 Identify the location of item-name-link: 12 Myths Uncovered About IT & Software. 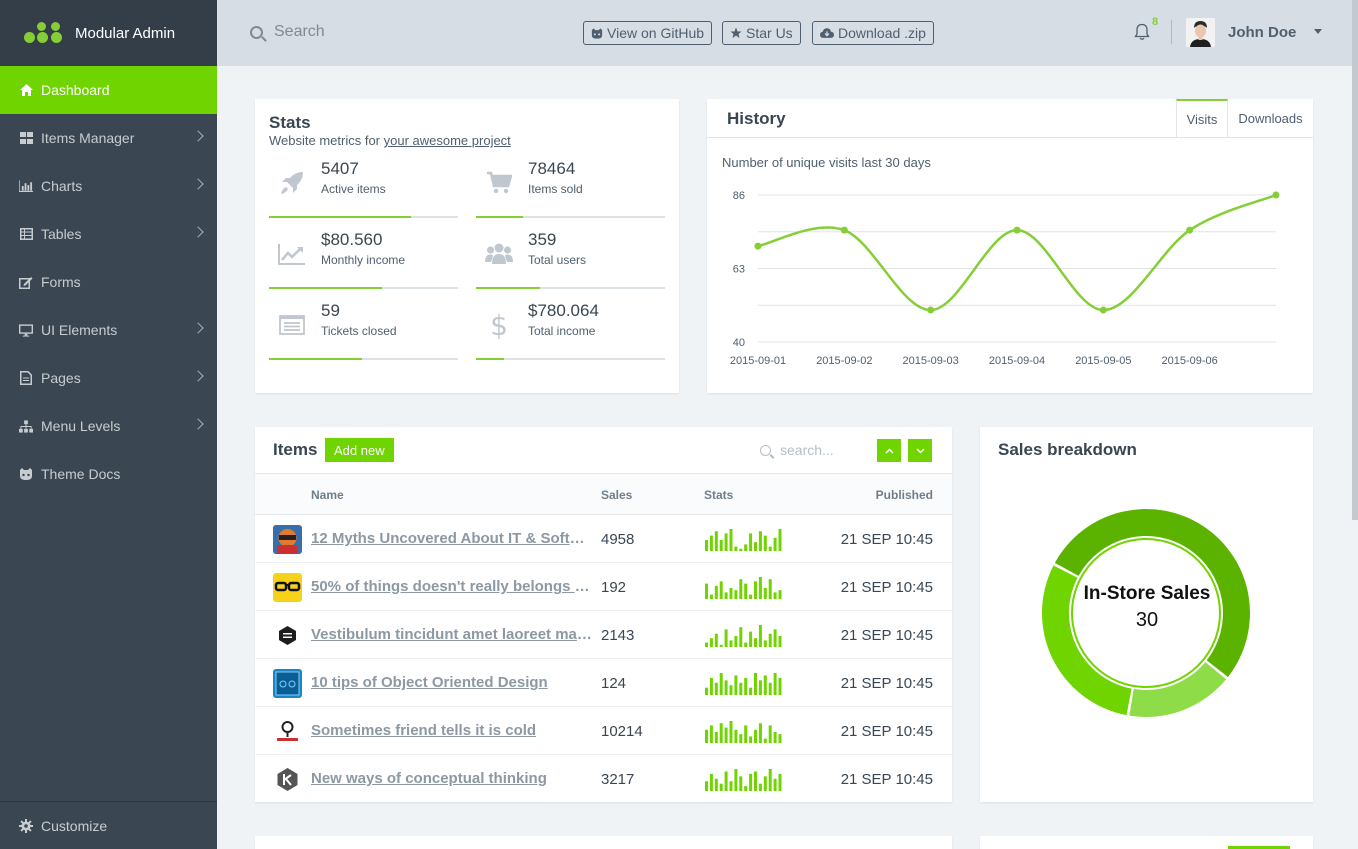
(452, 538).